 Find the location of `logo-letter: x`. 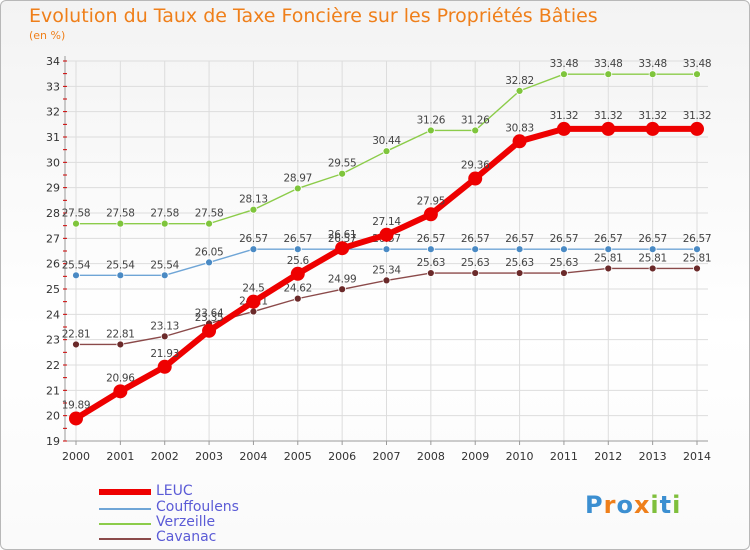

logo-letter: x is located at coordinates (642, 505).